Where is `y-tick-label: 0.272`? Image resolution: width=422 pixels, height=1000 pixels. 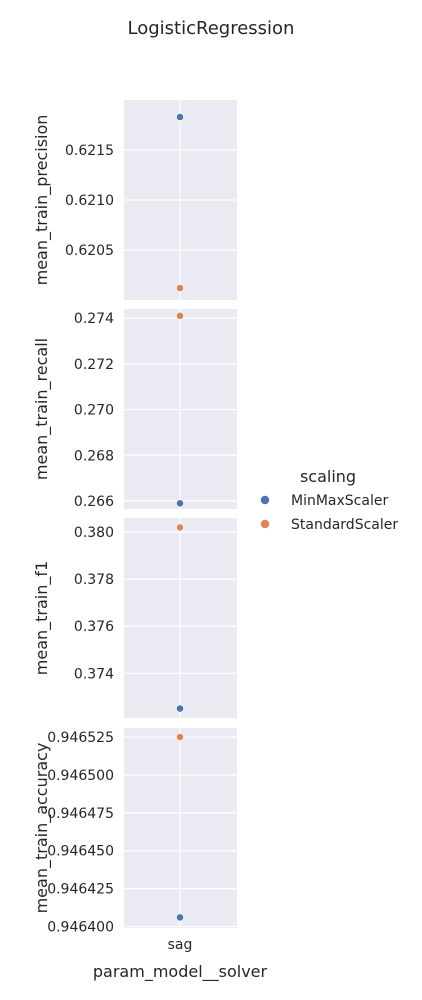
y-tick-label: 0.272 is located at coordinates (94, 365).